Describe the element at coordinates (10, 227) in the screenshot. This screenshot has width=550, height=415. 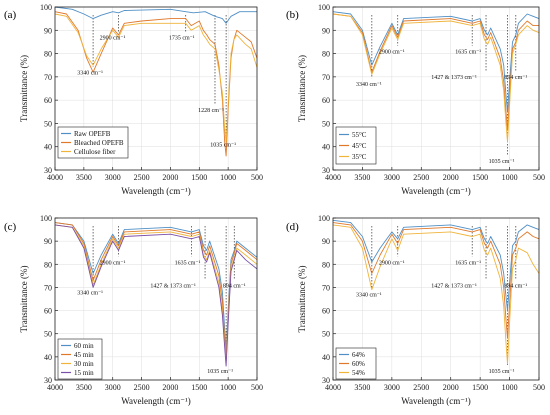
I see `panel-label: (c)` at that location.